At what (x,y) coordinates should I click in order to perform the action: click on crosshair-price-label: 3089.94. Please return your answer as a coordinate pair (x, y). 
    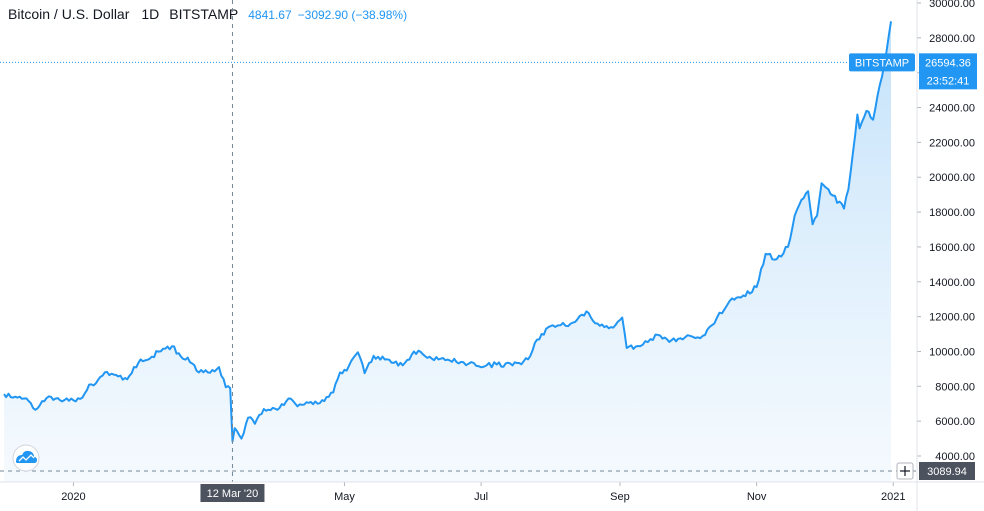
    Looking at the image, I should click on (947, 471).